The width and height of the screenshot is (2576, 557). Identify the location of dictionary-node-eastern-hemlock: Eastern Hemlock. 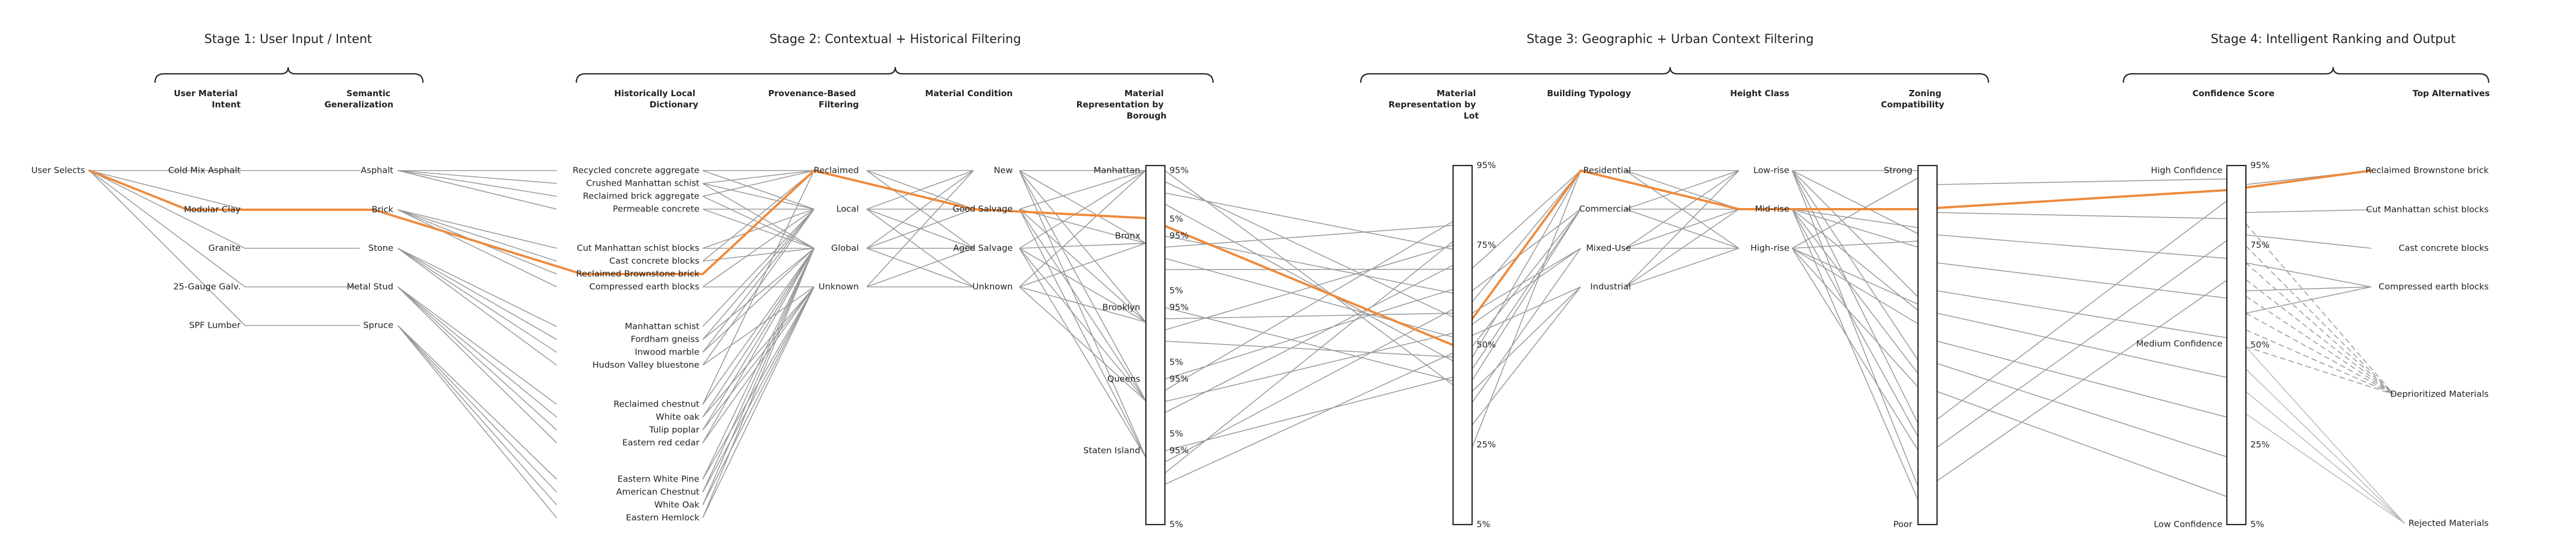
(662, 518).